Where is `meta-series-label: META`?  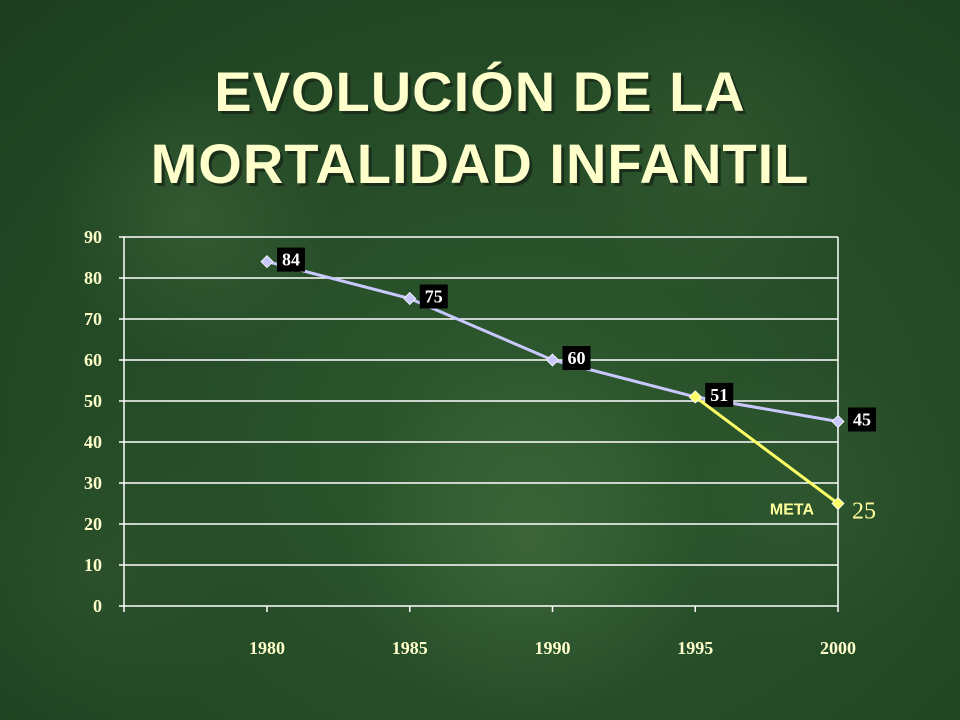 meta-series-label: META is located at coordinates (792, 510).